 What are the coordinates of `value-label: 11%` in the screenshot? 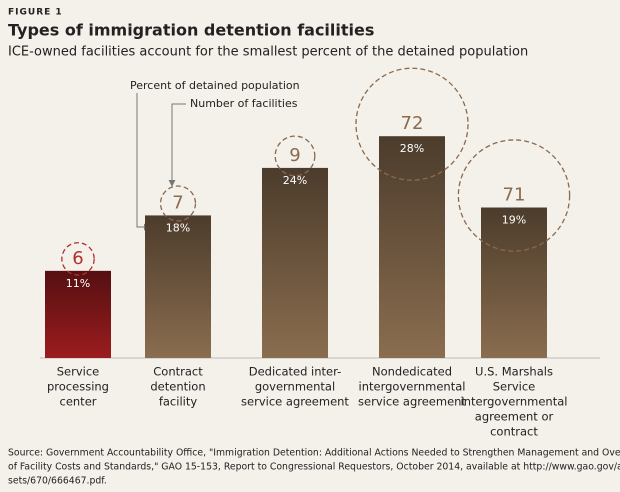 It's located at (78, 283).